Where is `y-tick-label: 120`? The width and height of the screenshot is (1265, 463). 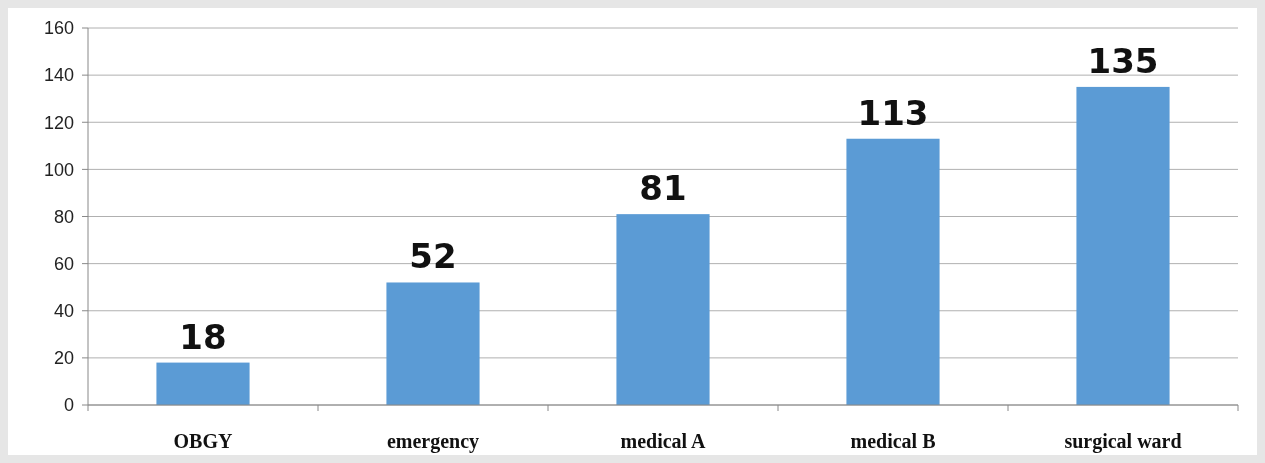
y-tick-label: 120 is located at coordinates (58, 122).